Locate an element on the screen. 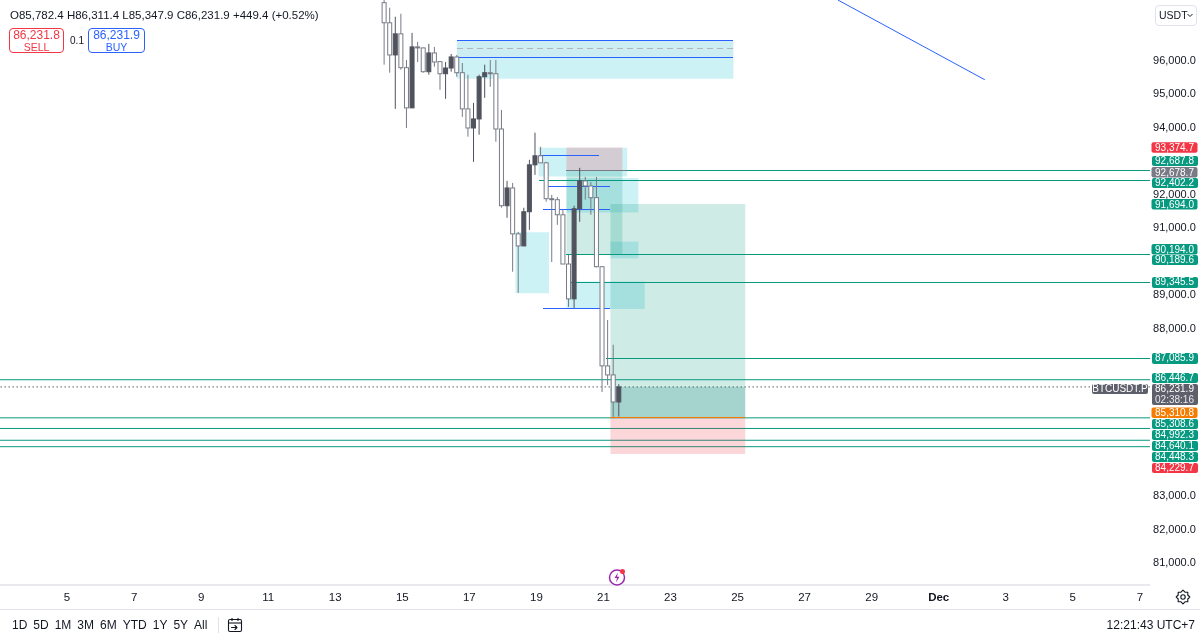 Image resolution: width=1200 pixels, height=642 pixels. ref-line-label: 85,308.6 is located at coordinates (1174, 423).